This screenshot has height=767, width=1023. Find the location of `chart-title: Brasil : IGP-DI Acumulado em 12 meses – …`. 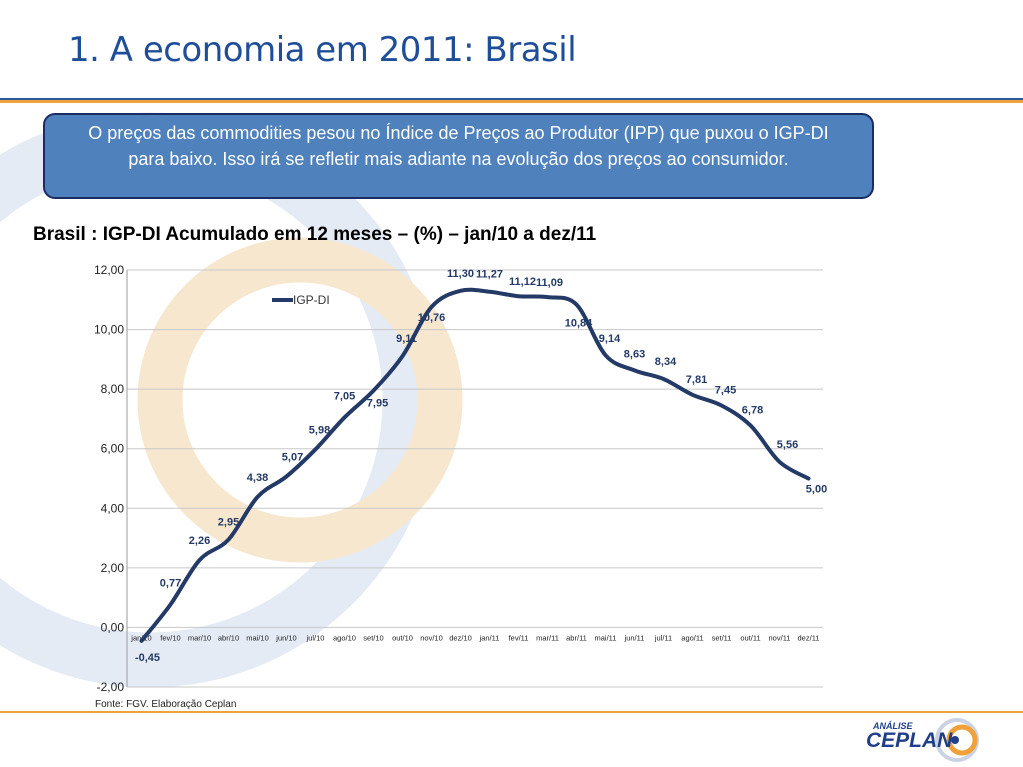

chart-title: Brasil : IGP-DI Acumulado em 12 meses – … is located at coordinates (315, 234).